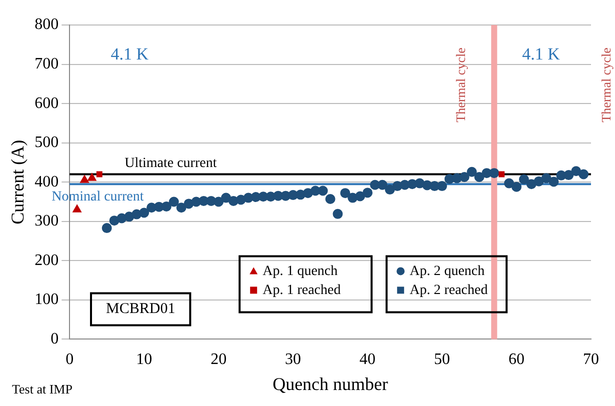 The height and width of the screenshot is (406, 615). I want to click on text: Test at IMP, so click(42, 388).